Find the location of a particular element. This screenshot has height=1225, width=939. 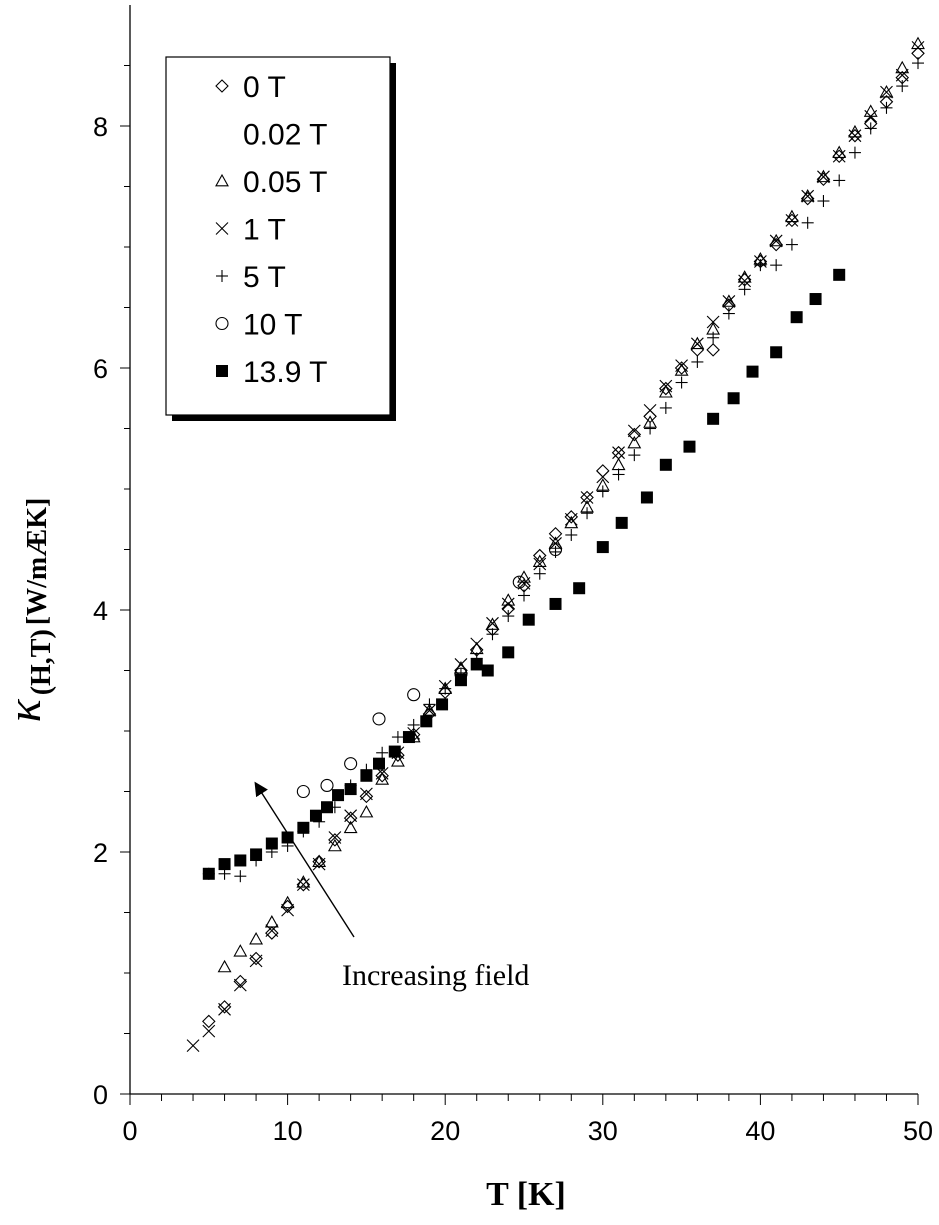

legend-label: 0.02 T is located at coordinates (285, 135).